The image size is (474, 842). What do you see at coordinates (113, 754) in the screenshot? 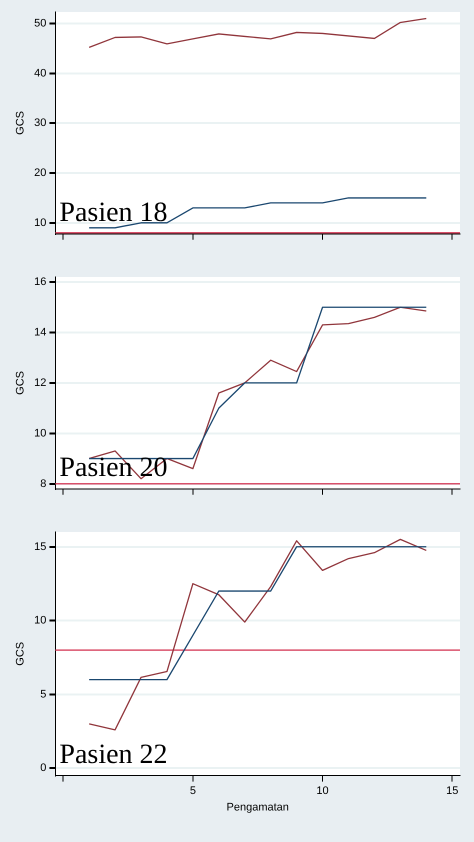
I see `annotation: Pasien 22` at bounding box center [113, 754].